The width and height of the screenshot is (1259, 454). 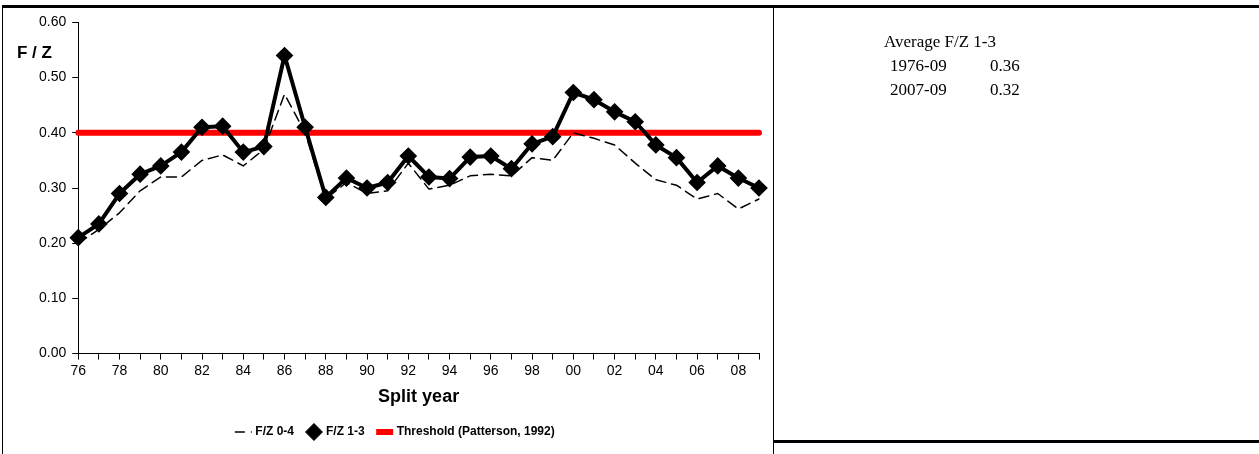 I want to click on y-tick-label: 0.60, so click(x=53, y=21).